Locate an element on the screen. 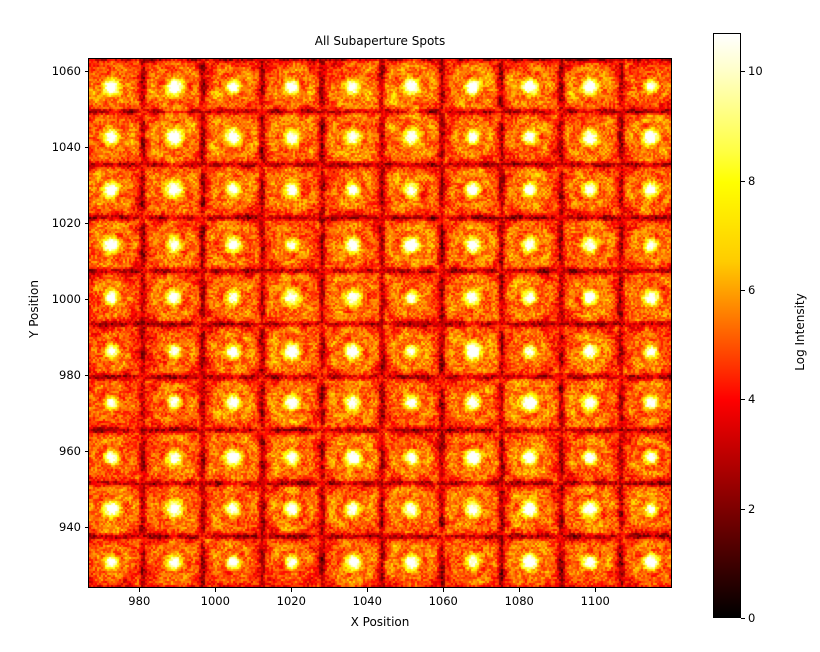 Image resolution: width=820 pixels, height=652 pixels. colorbar-tick-label: 0 is located at coordinates (752, 618).